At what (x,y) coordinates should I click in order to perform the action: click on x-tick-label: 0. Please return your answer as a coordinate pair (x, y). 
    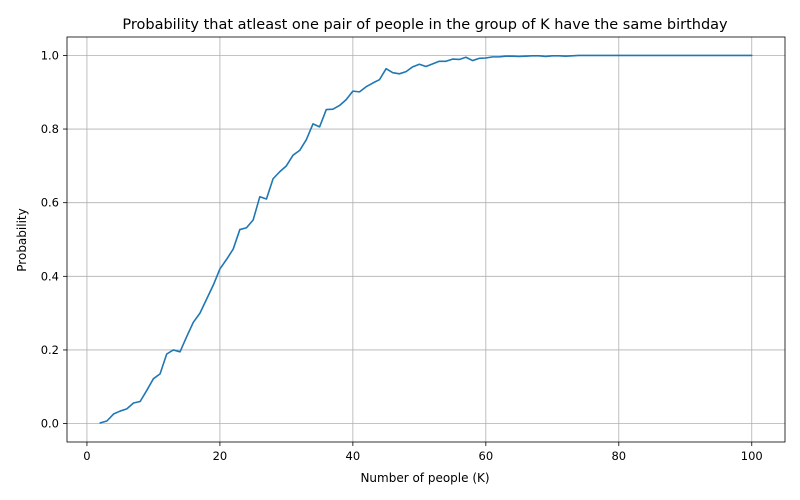
    Looking at the image, I should click on (86, 456).